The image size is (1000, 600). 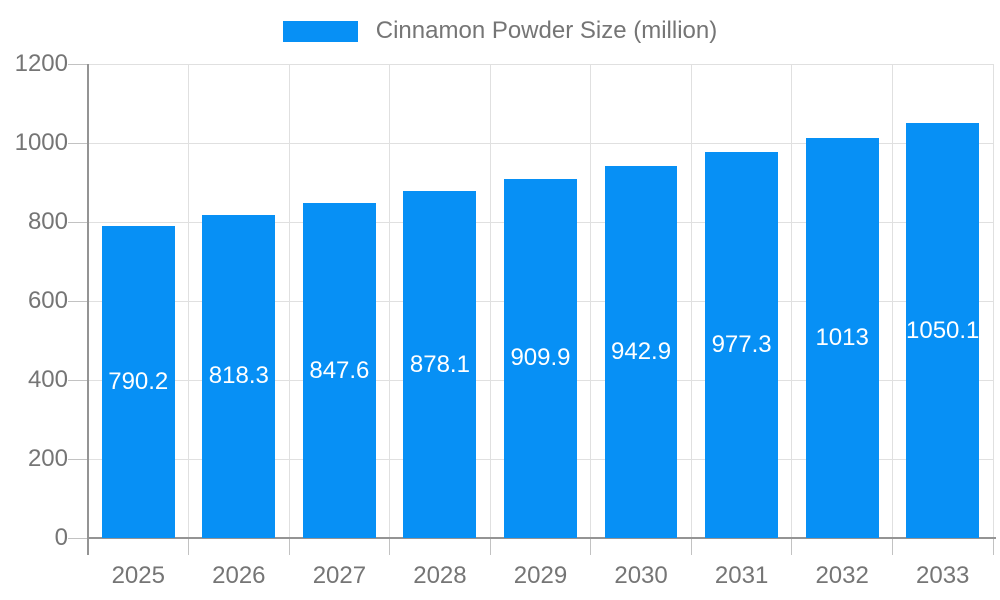 What do you see at coordinates (47, 379) in the screenshot?
I see `y-axis-tick-label: 400` at bounding box center [47, 379].